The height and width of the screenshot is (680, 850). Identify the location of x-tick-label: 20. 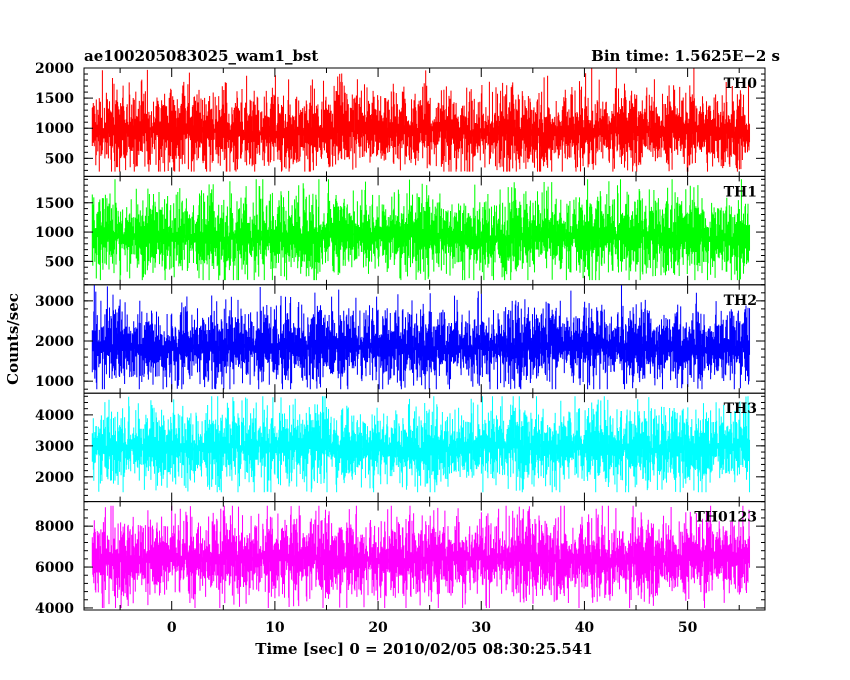
(378, 628).